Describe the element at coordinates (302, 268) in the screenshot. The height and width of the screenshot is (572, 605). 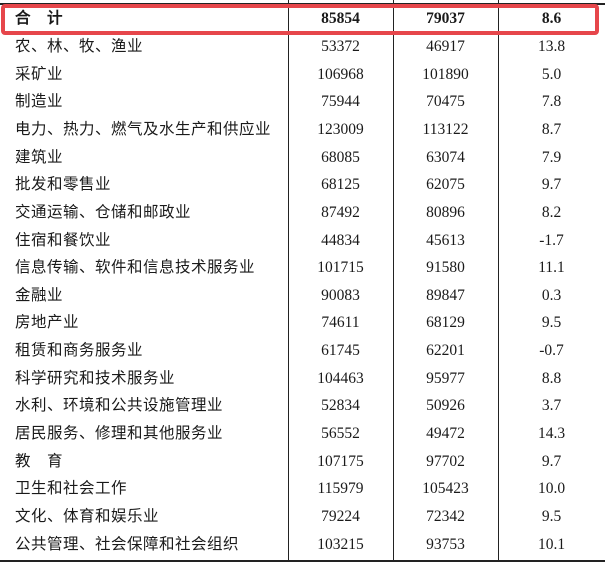
I see `table-row: 信息传输、软件和信息技术服务业 101715 91580 11.1` at that location.